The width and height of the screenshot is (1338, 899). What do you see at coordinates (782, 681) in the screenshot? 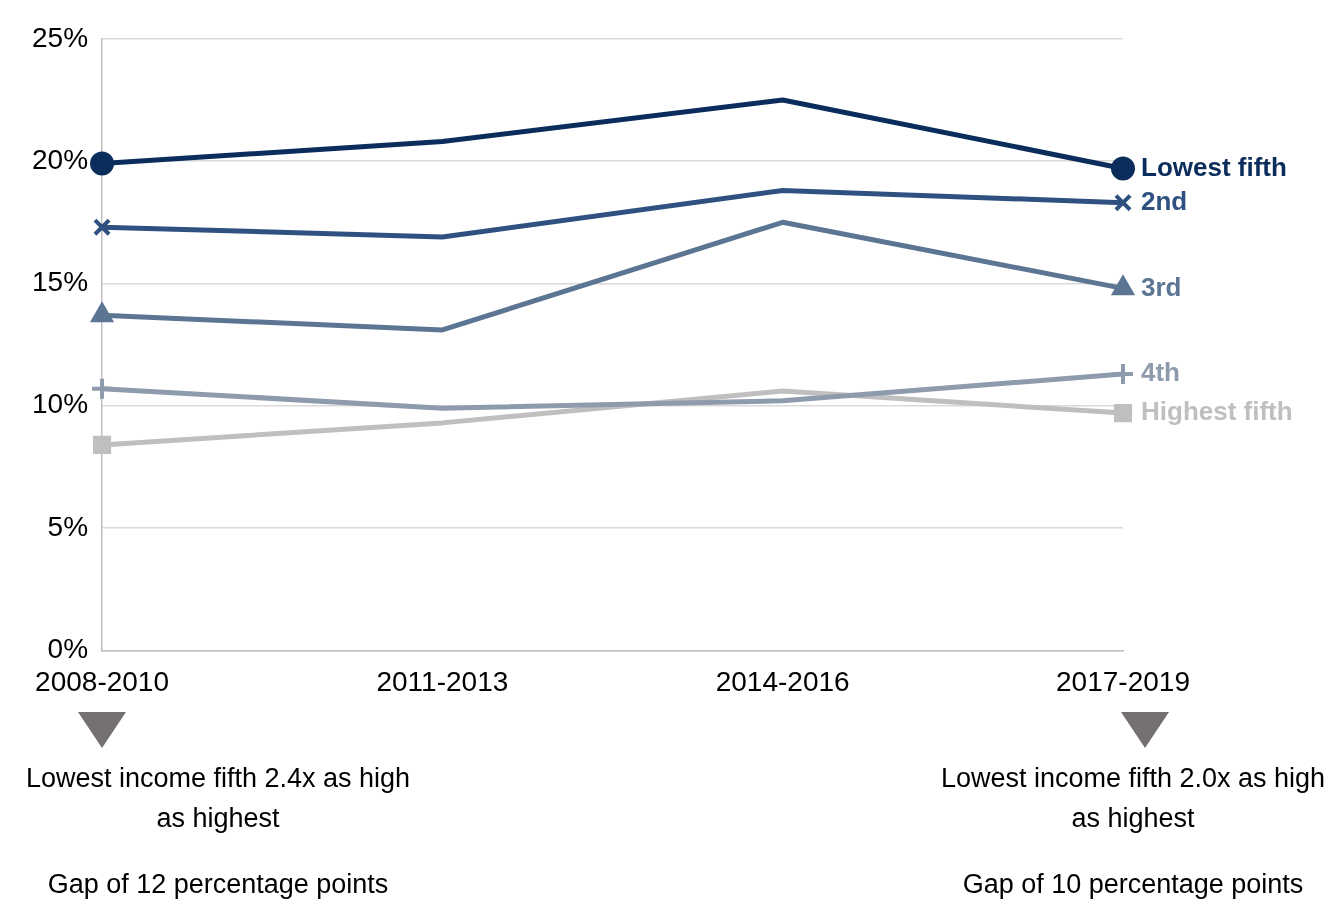
I see `x-tick-label: 2014-2016` at bounding box center [782, 681].